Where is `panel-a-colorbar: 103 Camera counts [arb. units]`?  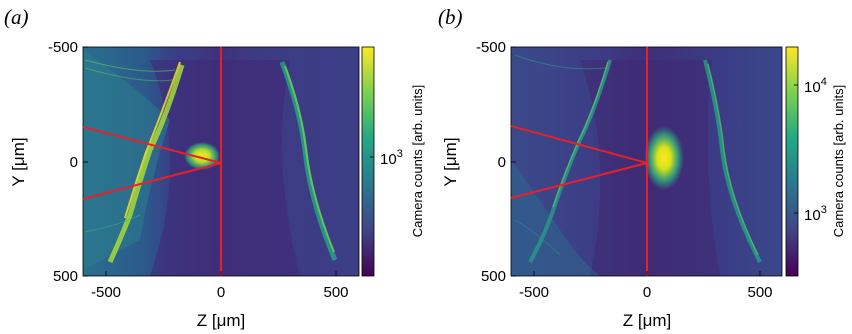 panel-a-colorbar: 103 Camera counts [arb. units] is located at coordinates (393, 161).